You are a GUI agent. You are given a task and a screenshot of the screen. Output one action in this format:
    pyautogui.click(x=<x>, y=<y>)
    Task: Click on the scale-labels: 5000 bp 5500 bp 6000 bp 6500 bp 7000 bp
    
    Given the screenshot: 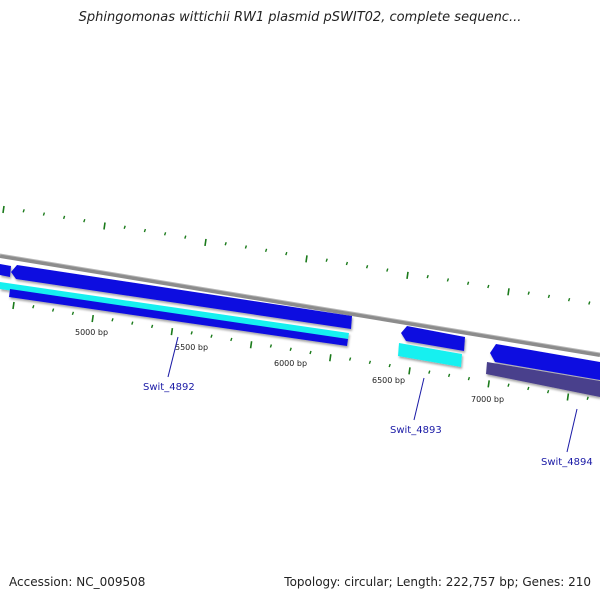 What is the action you would take?
    pyautogui.click(x=289, y=366)
    